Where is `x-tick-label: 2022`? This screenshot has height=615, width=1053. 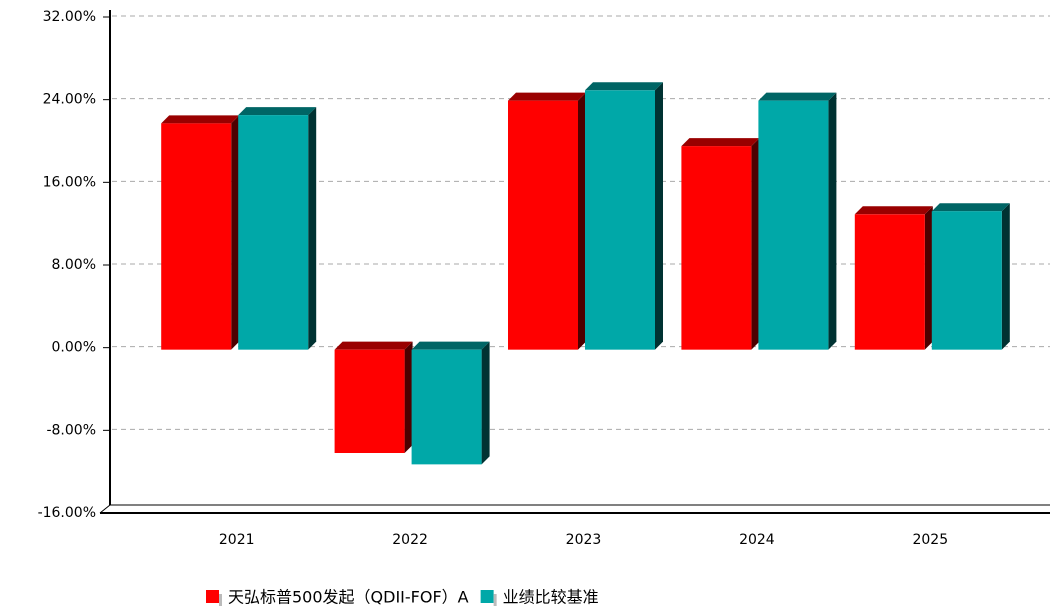
x-tick-label: 2022 is located at coordinates (410, 540).